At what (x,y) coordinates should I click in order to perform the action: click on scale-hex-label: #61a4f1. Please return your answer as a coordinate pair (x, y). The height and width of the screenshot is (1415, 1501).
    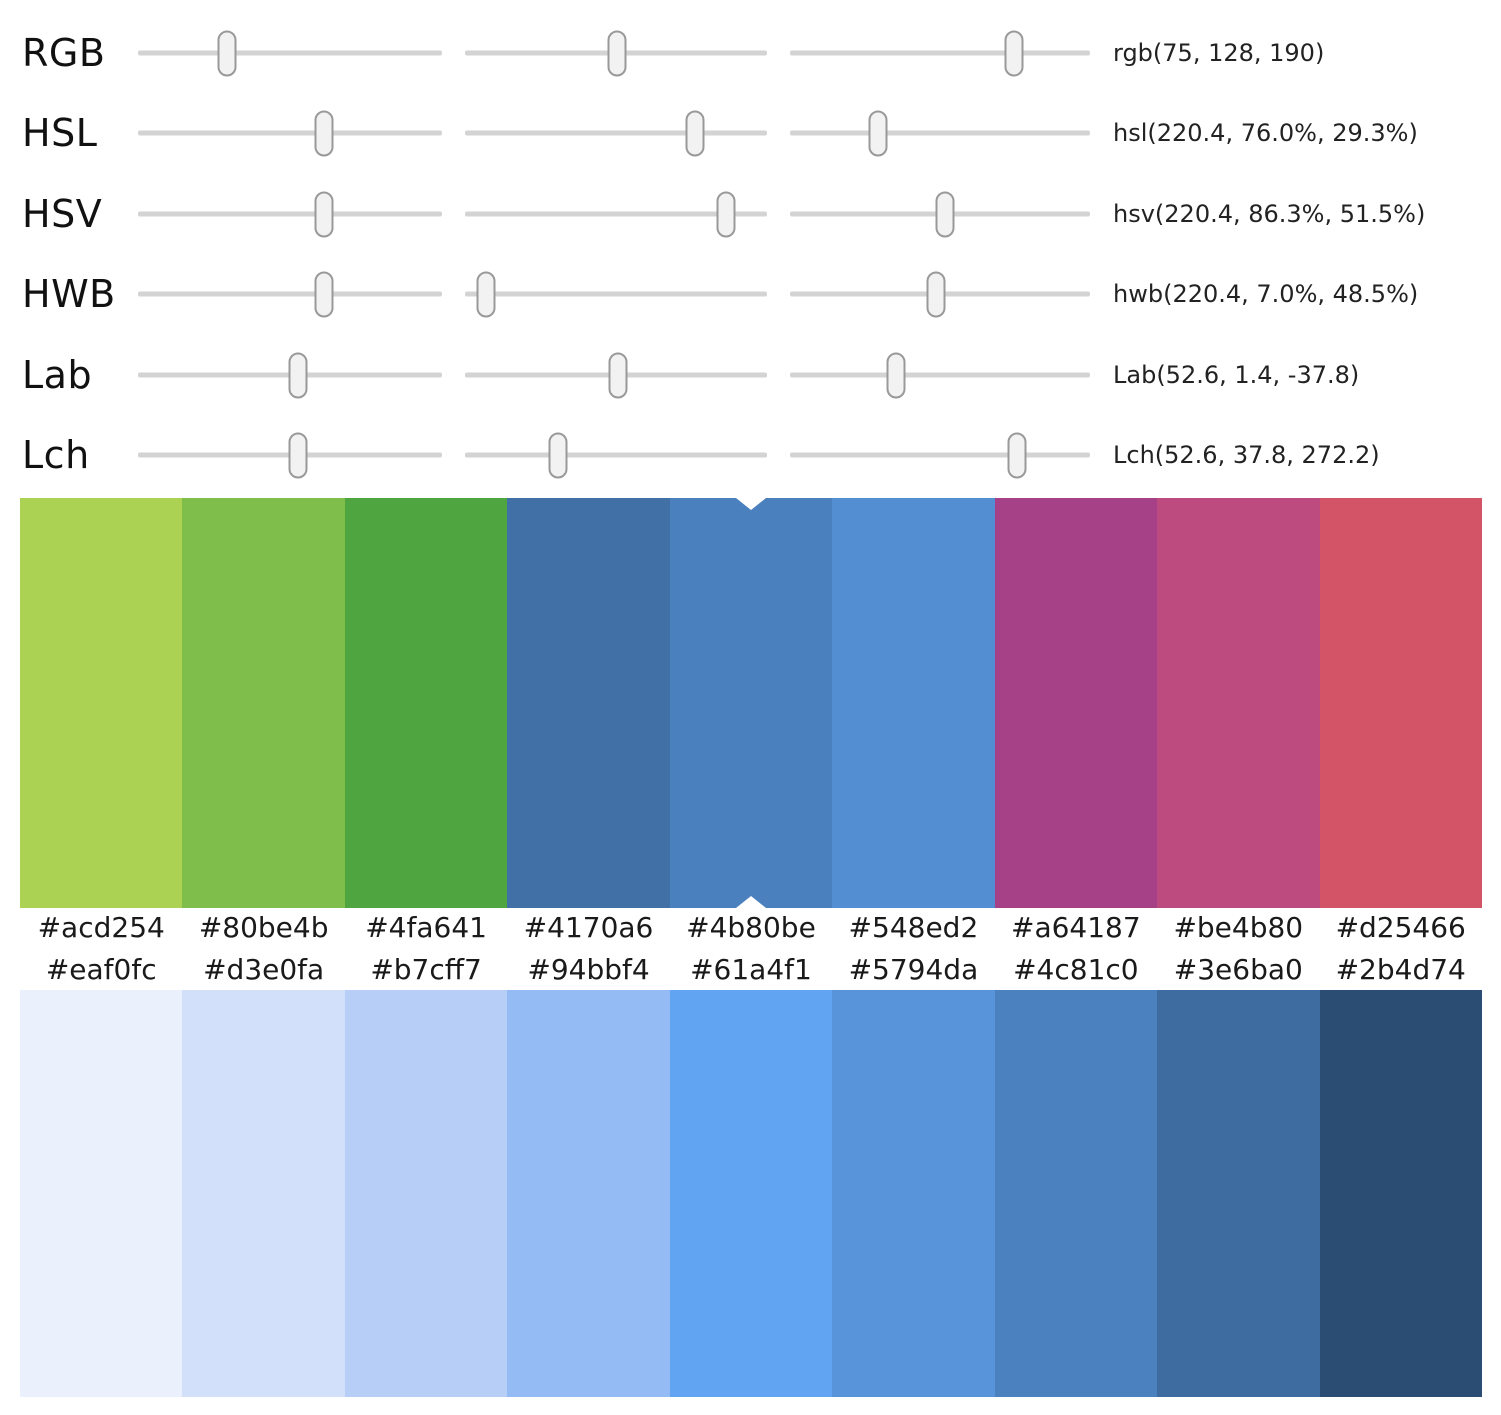
    Looking at the image, I should click on (751, 969).